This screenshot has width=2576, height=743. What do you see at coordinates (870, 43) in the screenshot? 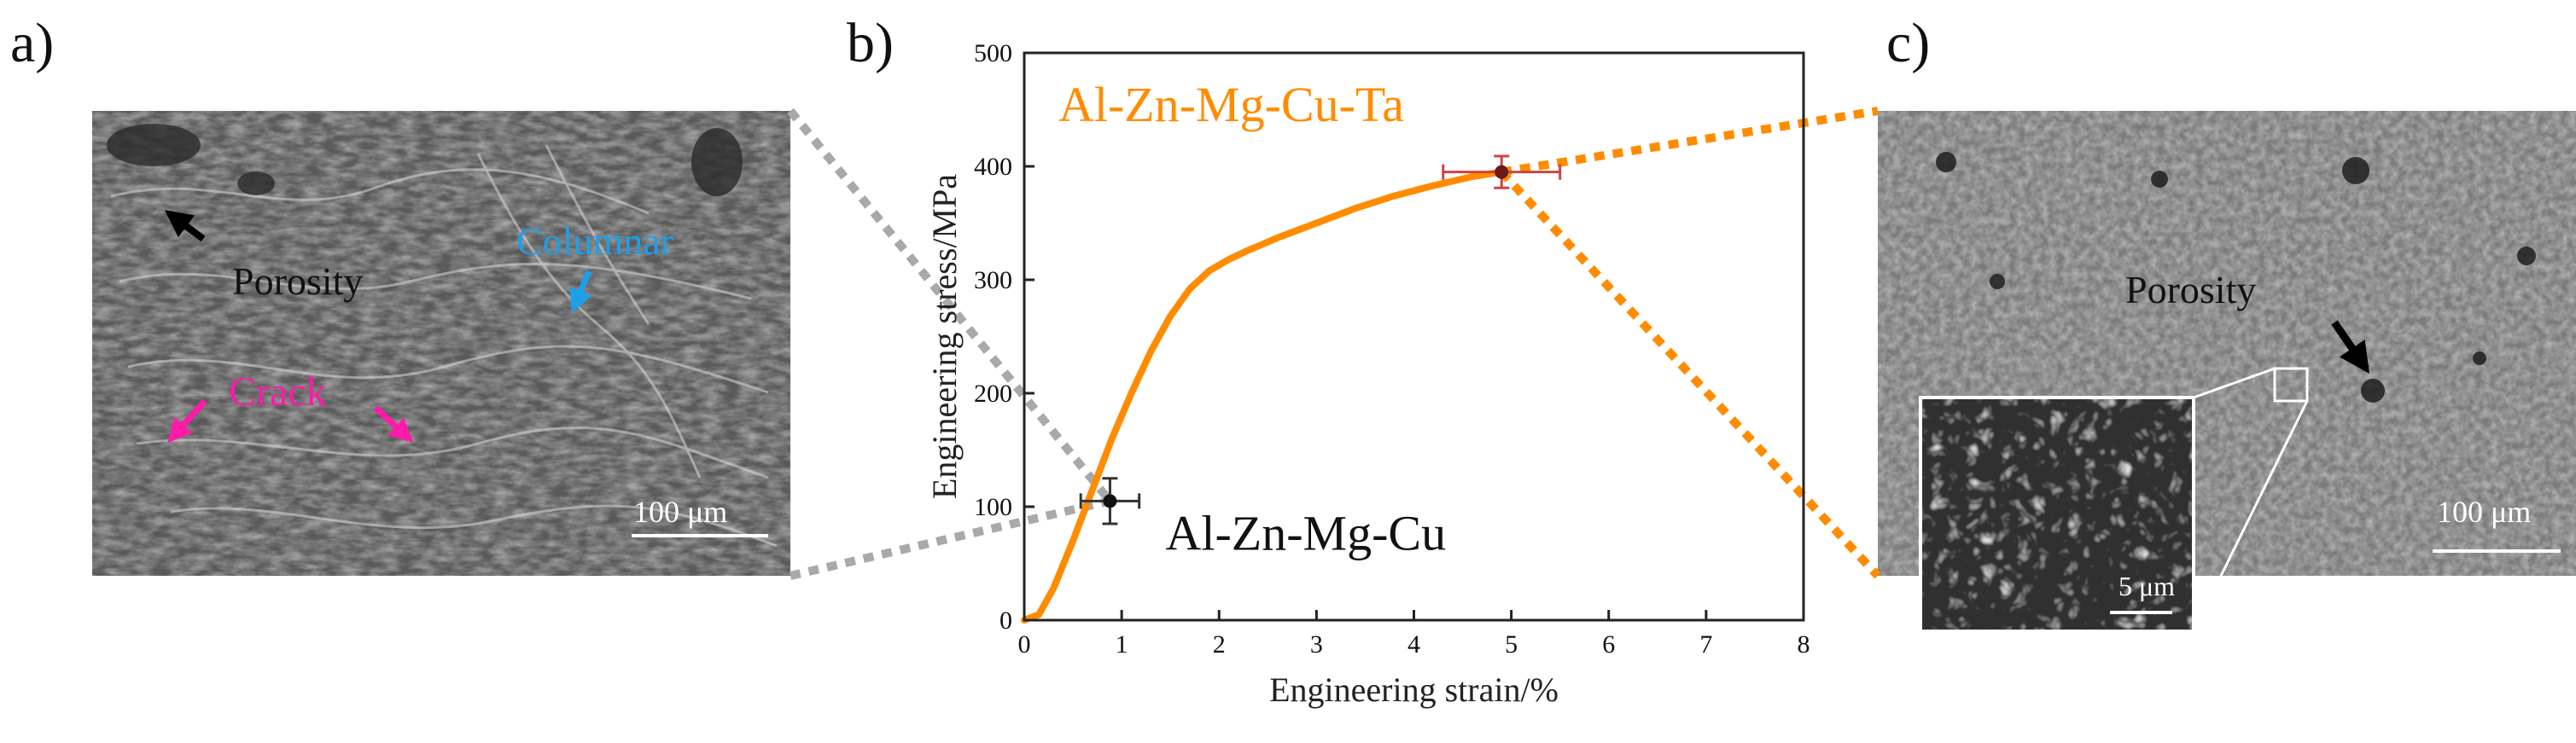
I see `panel-b-letter: b)` at bounding box center [870, 43].